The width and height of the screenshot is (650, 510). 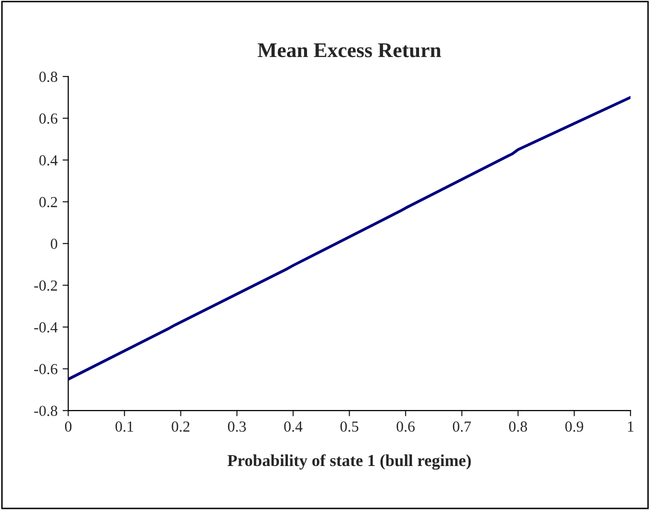 I want to click on x-tick-label: 0, so click(x=68, y=426).